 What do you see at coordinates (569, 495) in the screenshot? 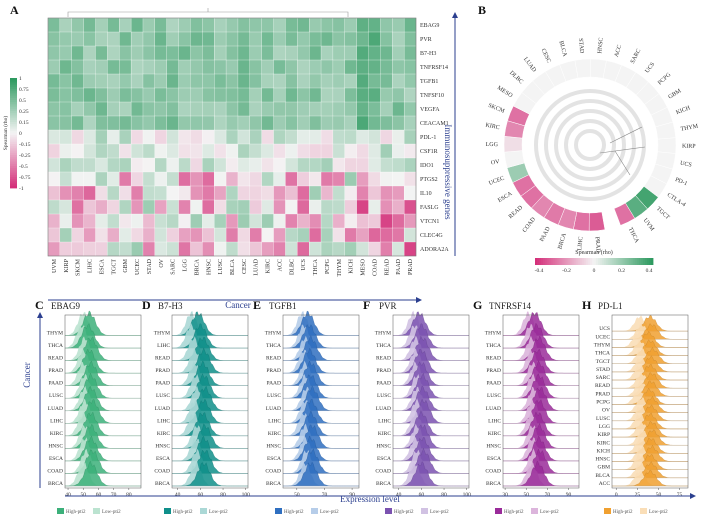
I see `ridge-xtick-label: 90` at bounding box center [569, 495].